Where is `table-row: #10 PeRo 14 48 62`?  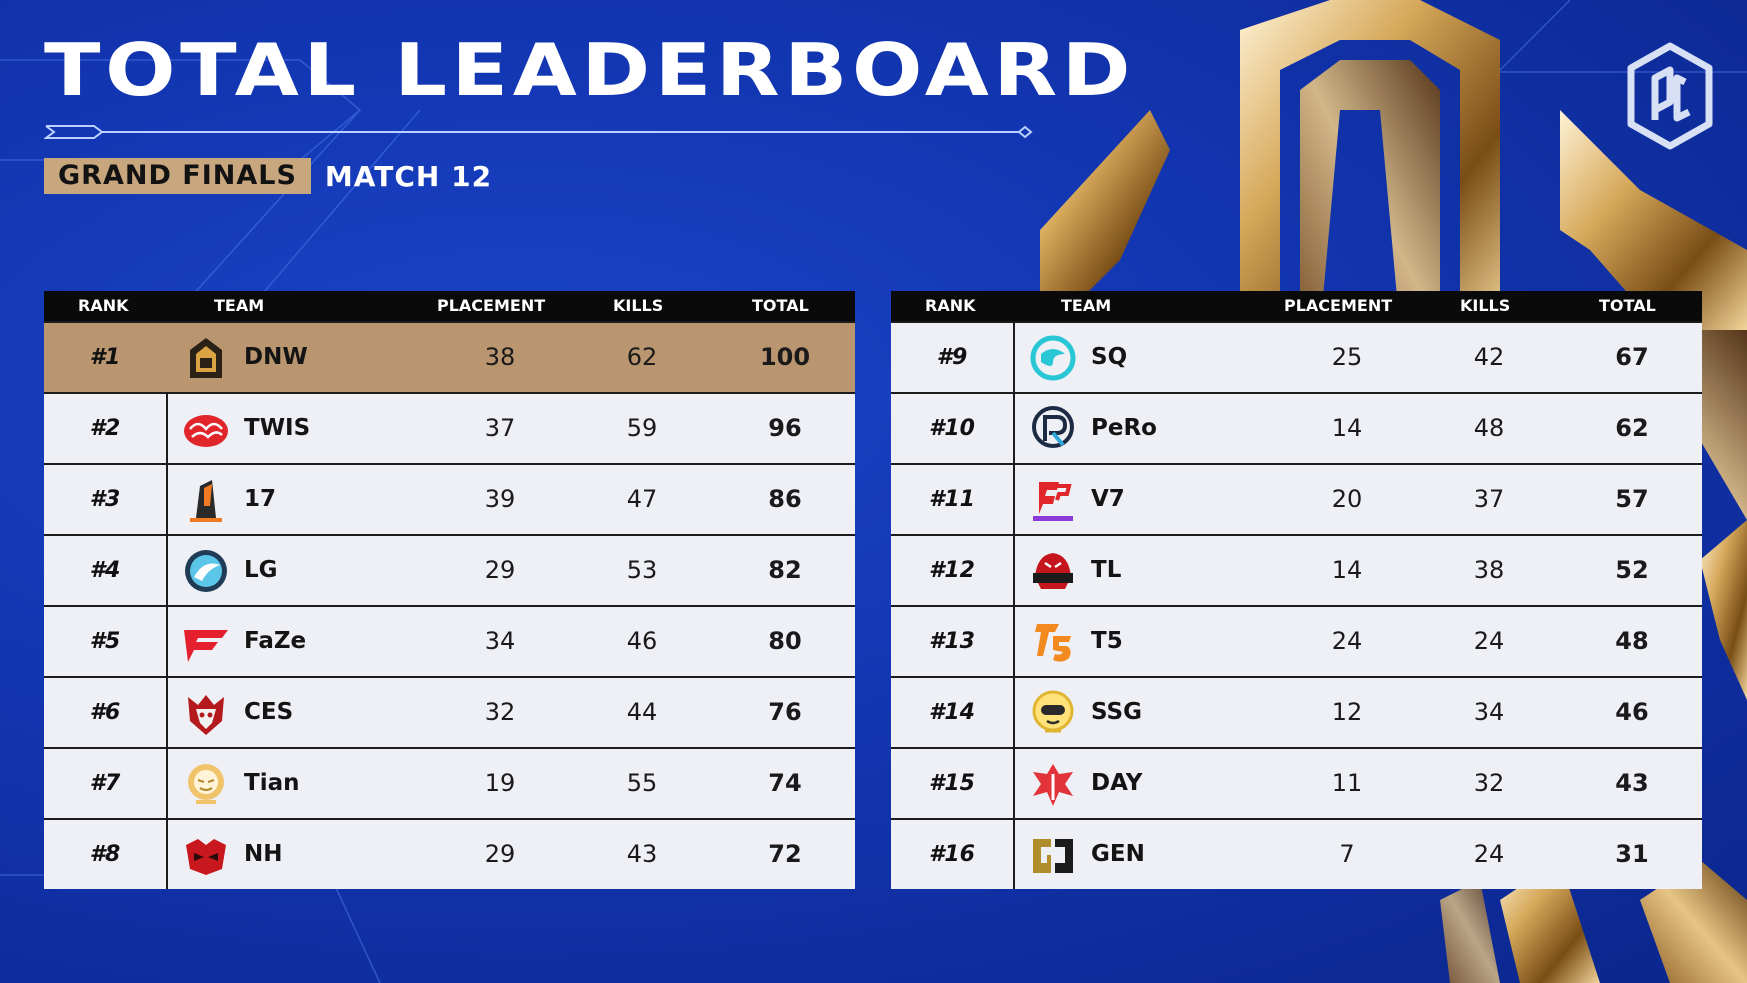 table-row: #10 PeRo 14 48 62 is located at coordinates (1296, 427).